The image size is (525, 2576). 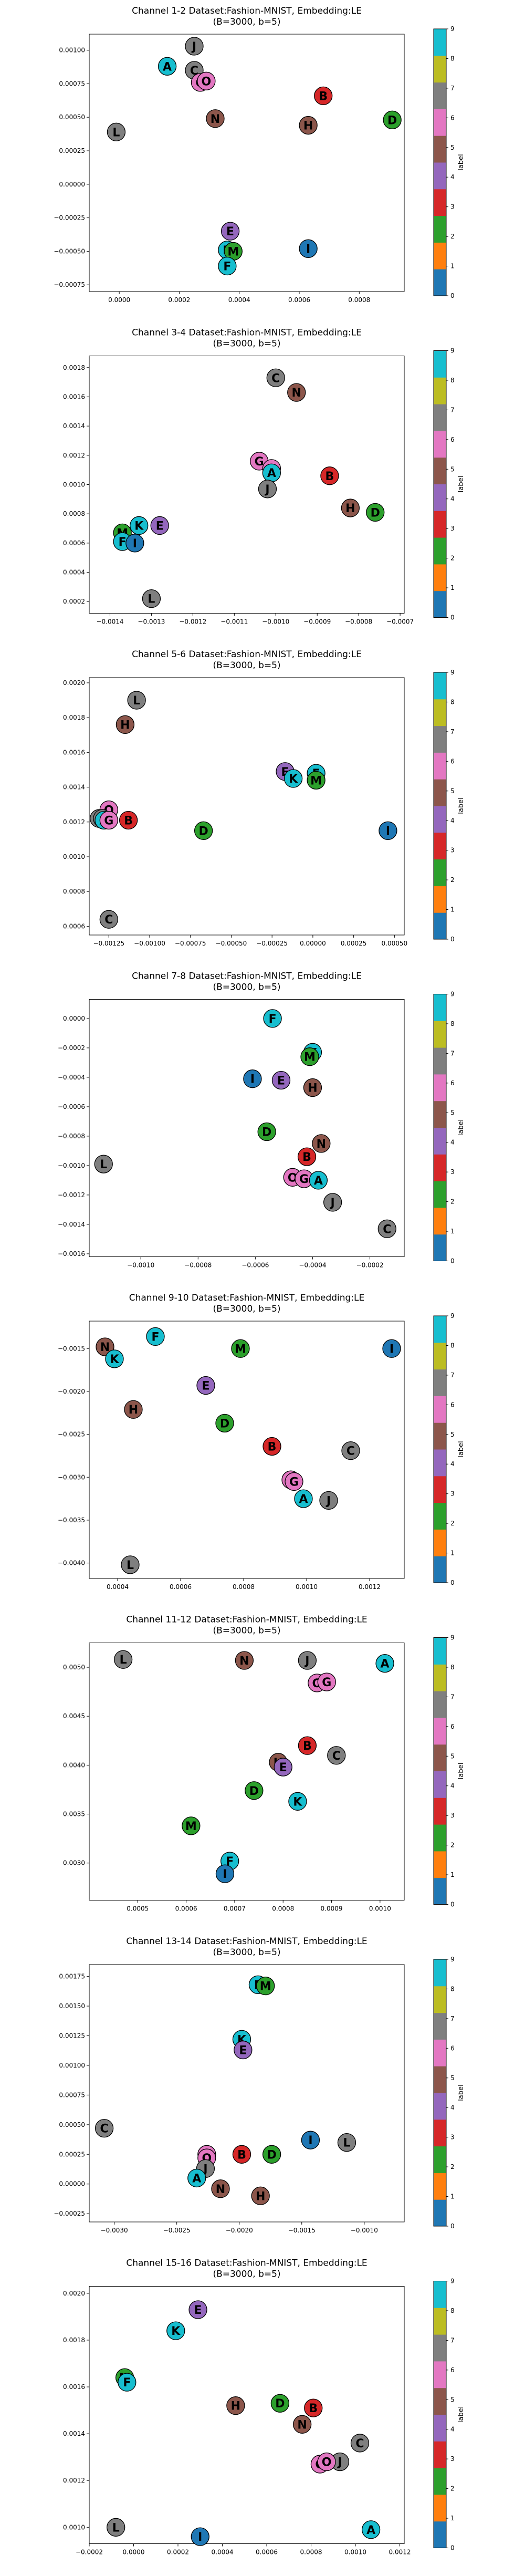 What do you see at coordinates (72, 2095) in the screenshot?
I see `y-tick-label: 0.00075` at bounding box center [72, 2095].